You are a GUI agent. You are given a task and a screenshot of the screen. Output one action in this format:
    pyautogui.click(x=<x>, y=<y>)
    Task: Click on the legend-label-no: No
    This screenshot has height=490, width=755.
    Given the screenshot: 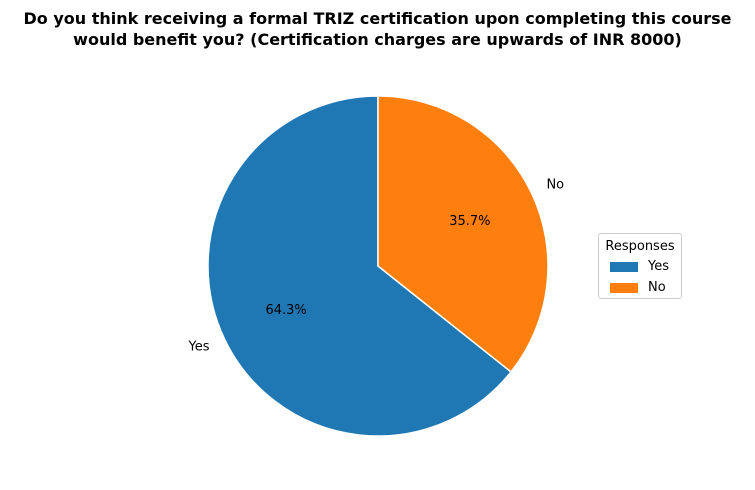 What is the action you would take?
    pyautogui.click(x=657, y=287)
    